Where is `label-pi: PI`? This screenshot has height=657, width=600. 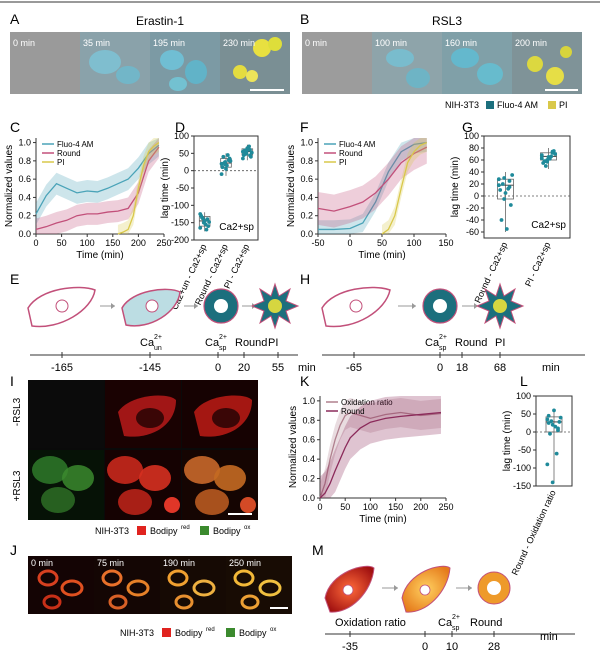 label-pi: PI is located at coordinates (273, 343).